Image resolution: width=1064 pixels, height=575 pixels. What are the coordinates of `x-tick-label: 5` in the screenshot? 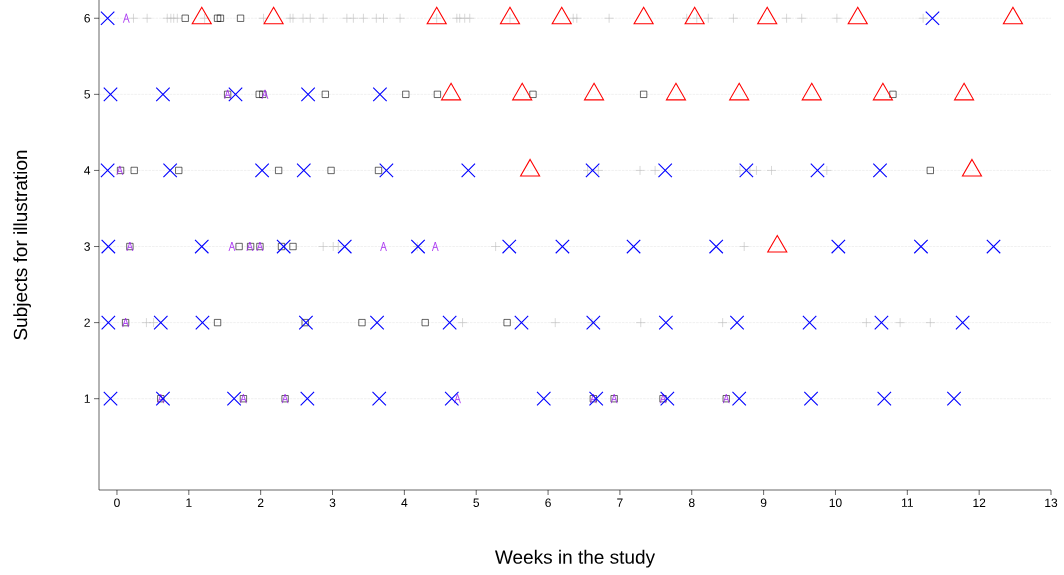 It's located at (476, 502).